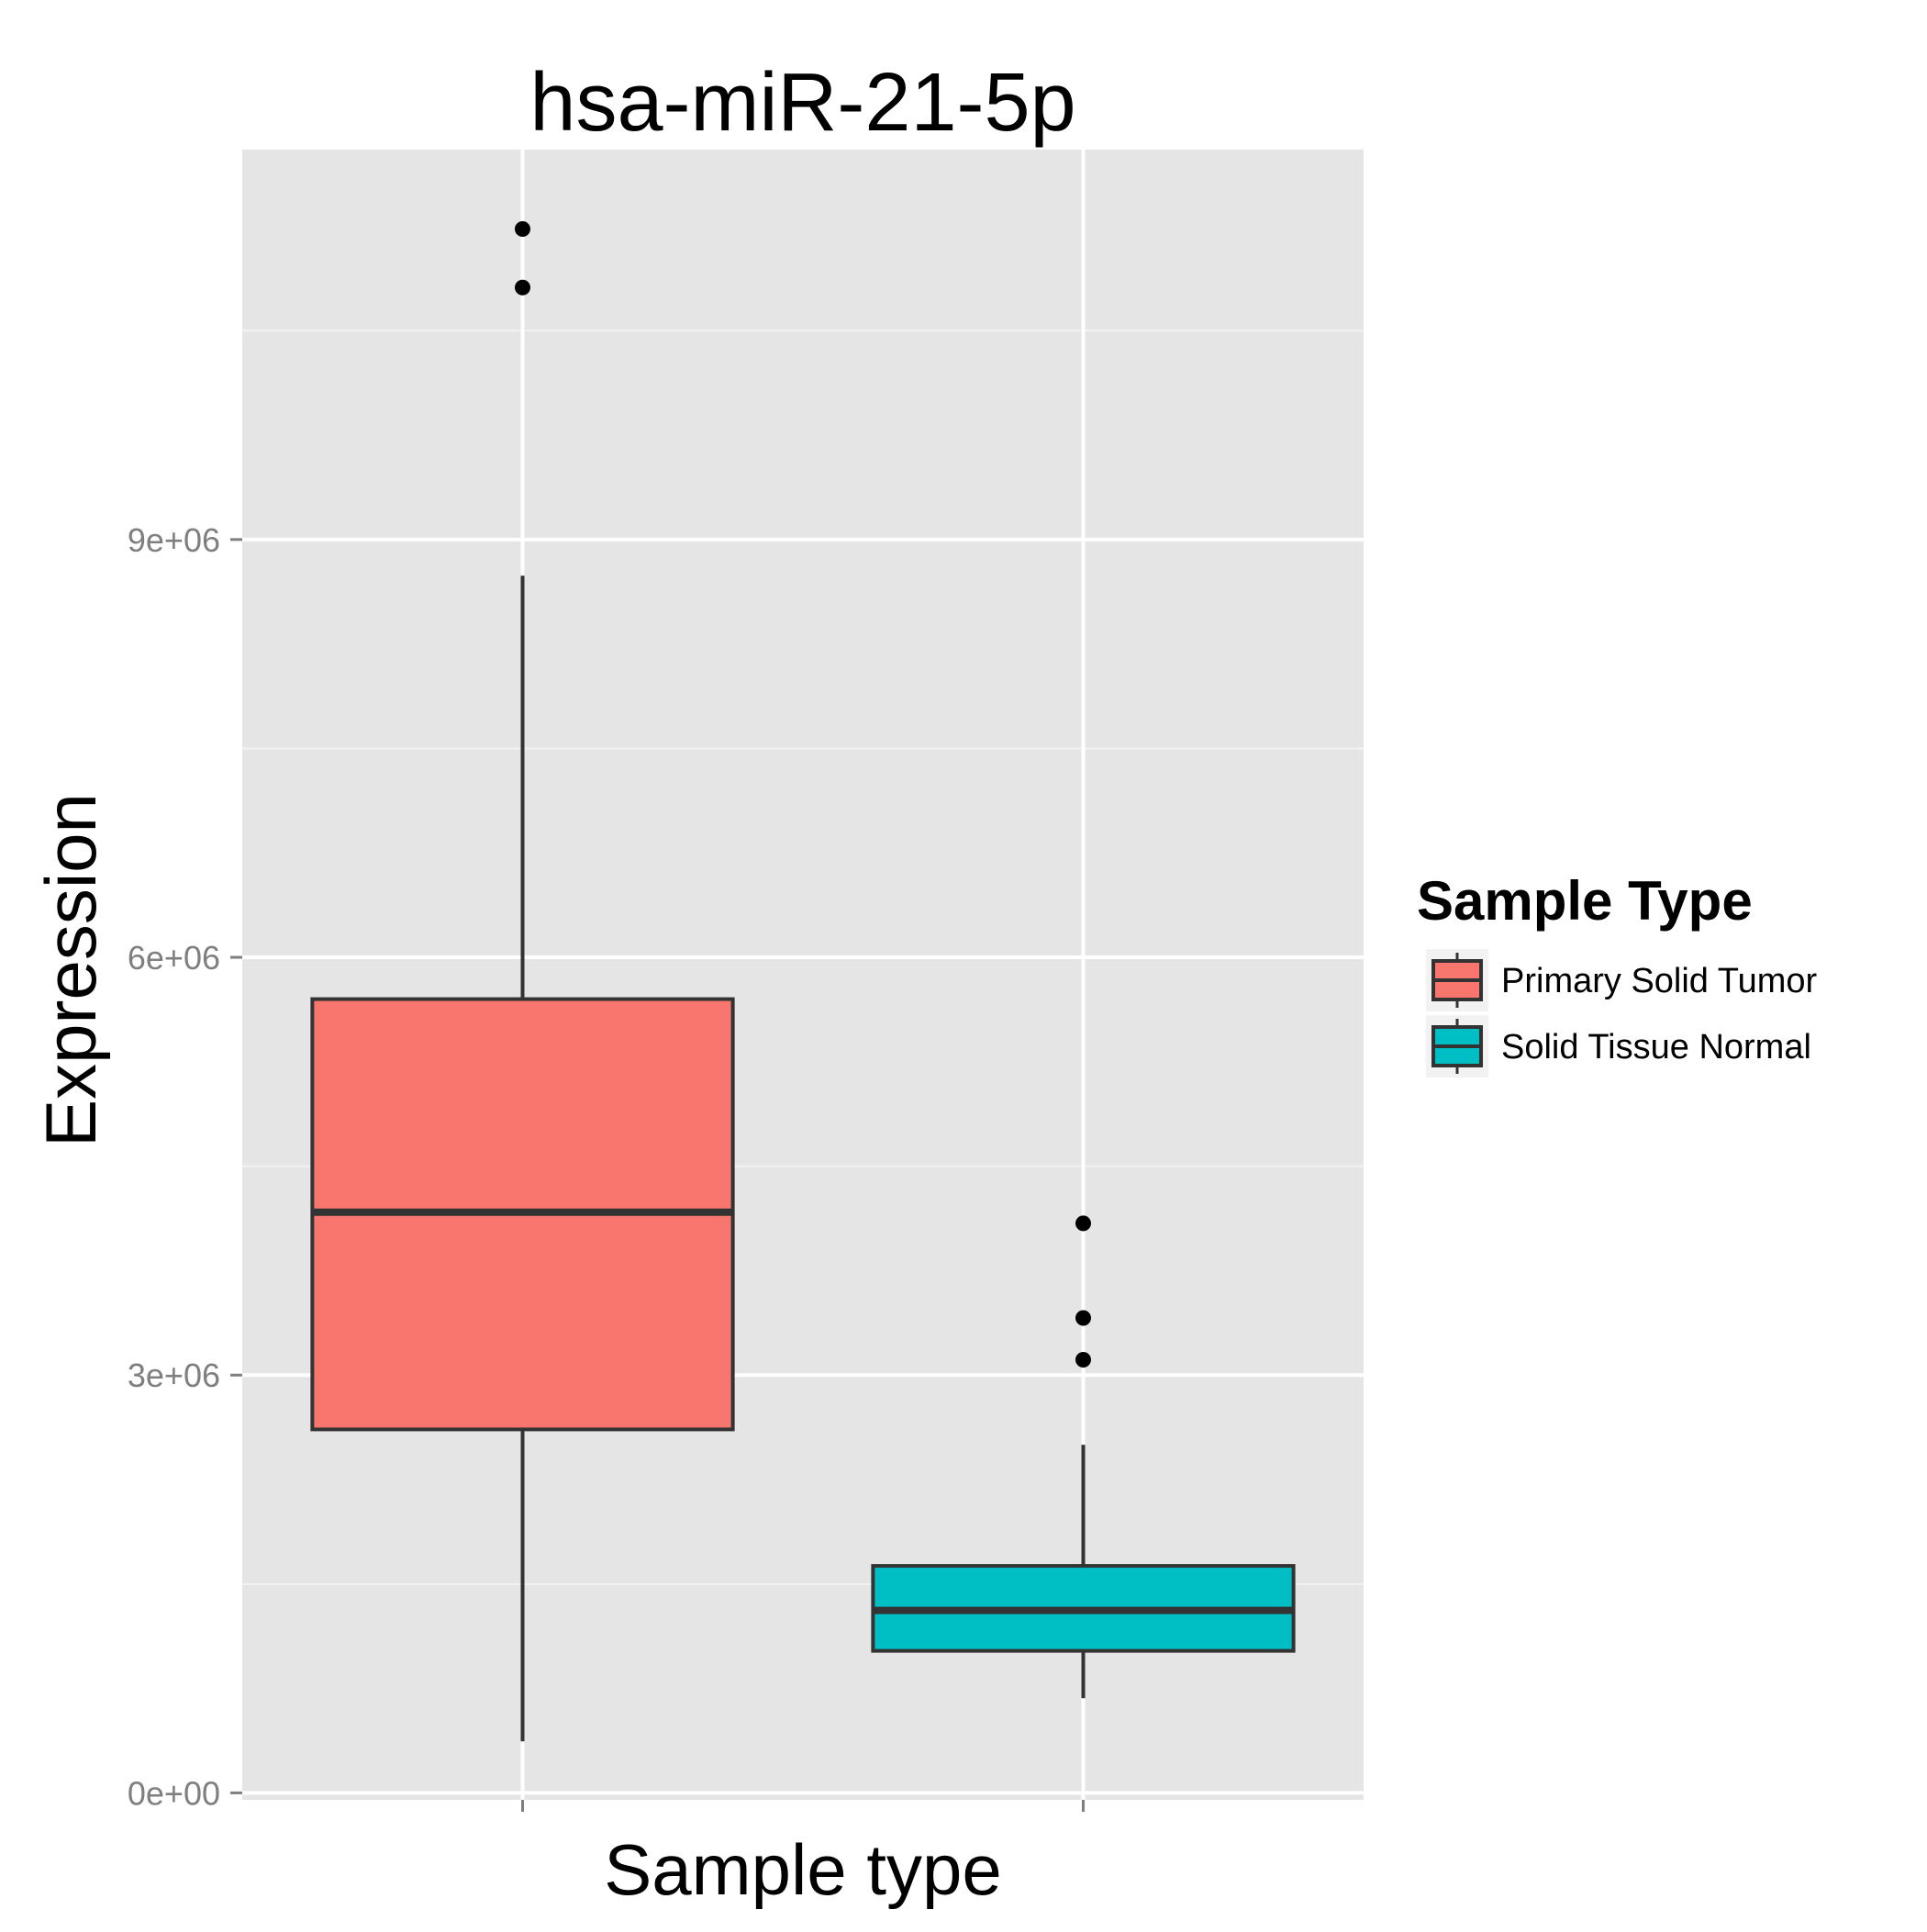  What do you see at coordinates (802, 103) in the screenshot?
I see `chart-title: hsa-miR-21-5p` at bounding box center [802, 103].